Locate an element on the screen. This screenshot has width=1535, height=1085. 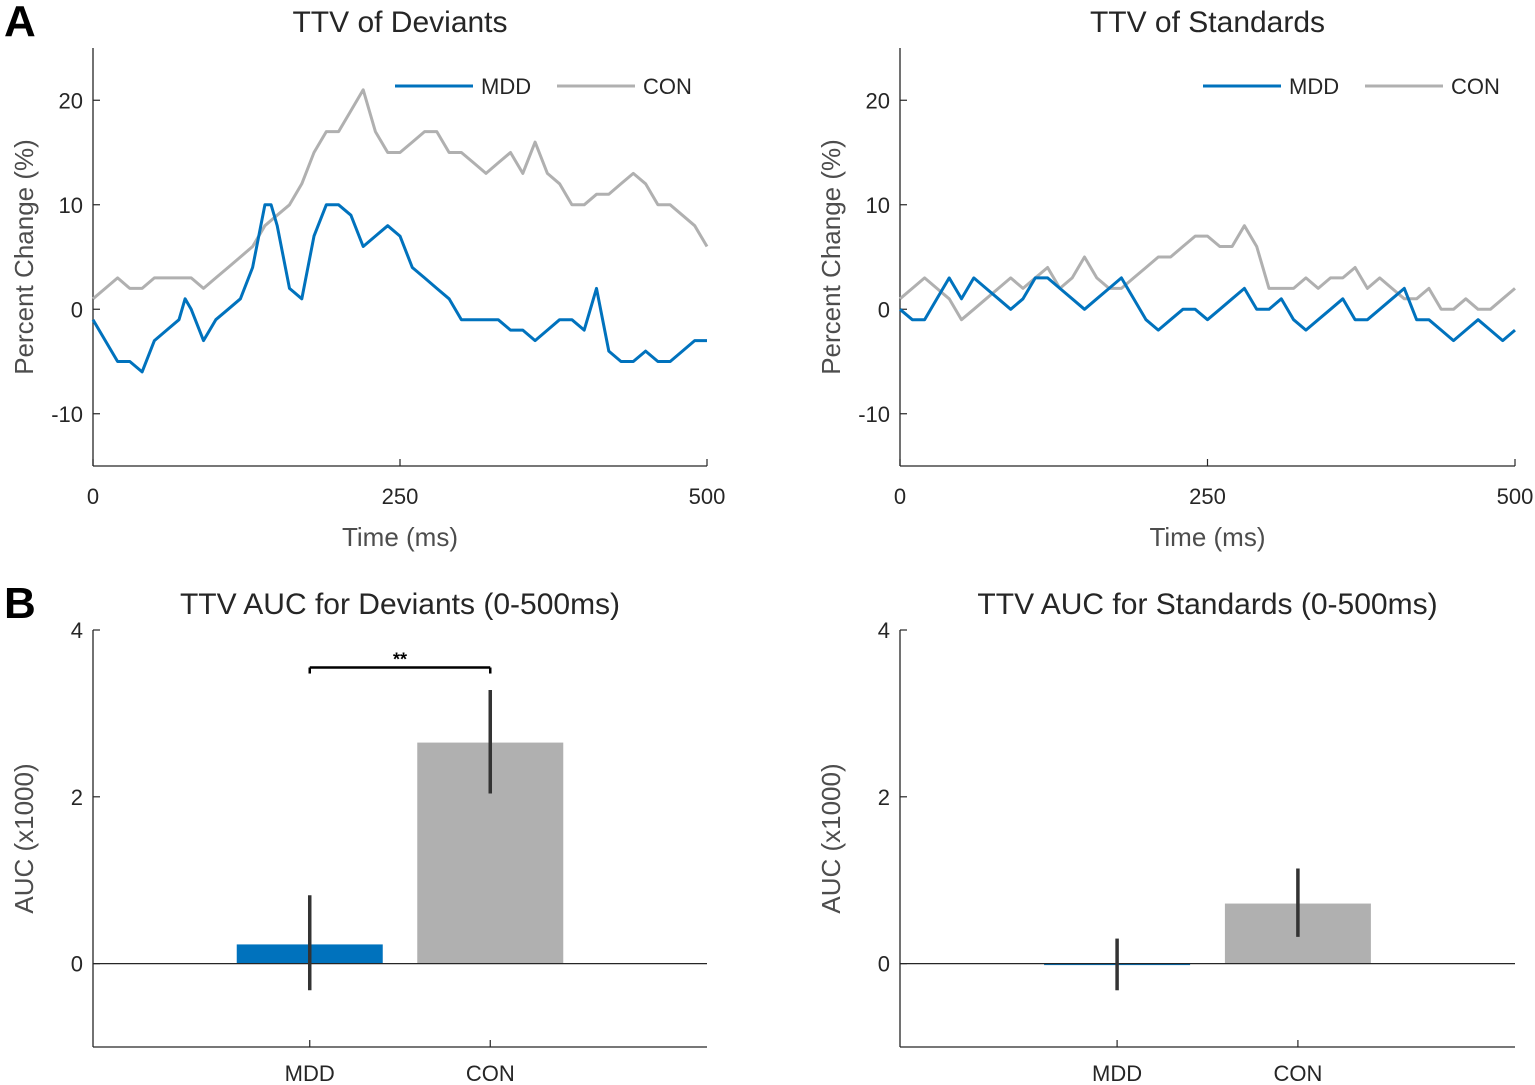
chart-title: TTV AUC for Standards (0-500ms) is located at coordinates (1207, 604).